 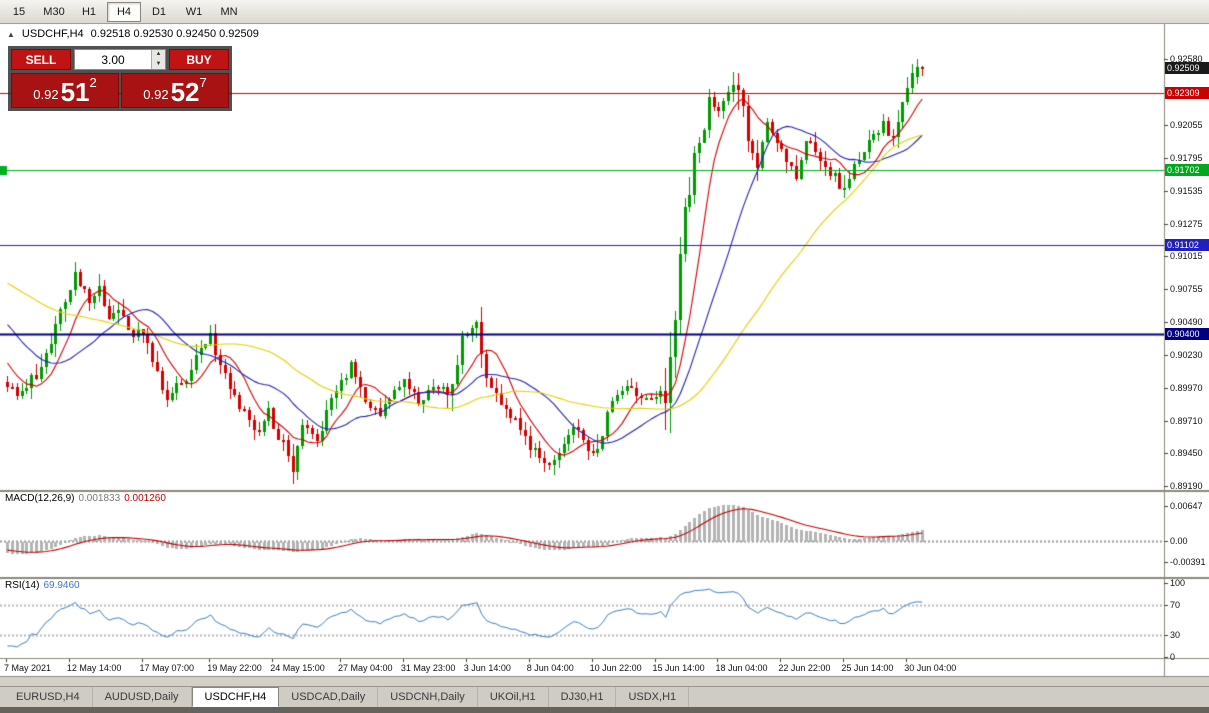 I want to click on lot-size-input, so click(x=113, y=59).